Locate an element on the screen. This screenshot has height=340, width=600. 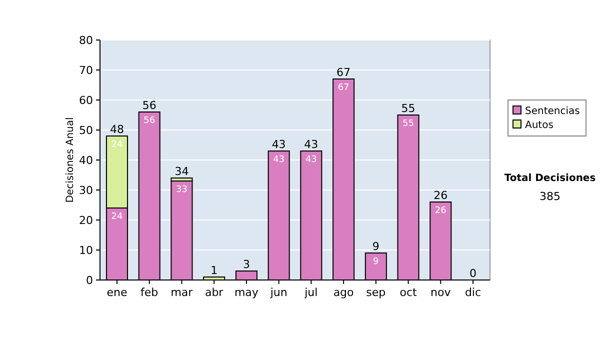
x-tick-label: feb is located at coordinates (149, 292).